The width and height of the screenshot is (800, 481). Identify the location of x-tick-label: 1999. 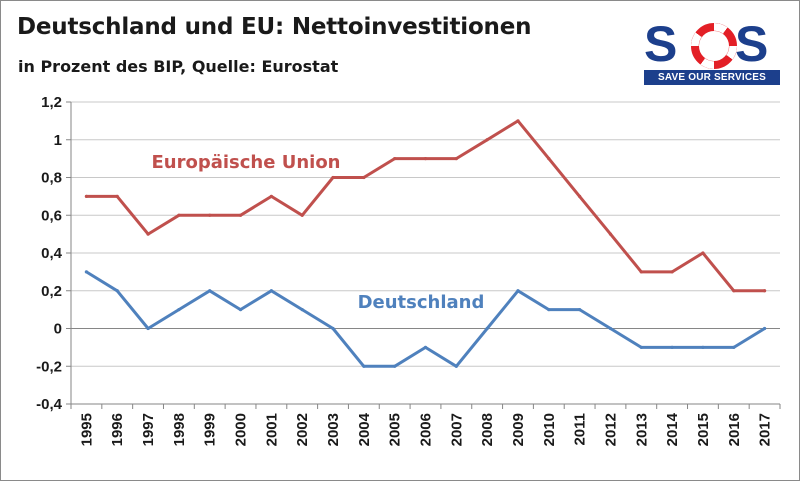
(210, 429).